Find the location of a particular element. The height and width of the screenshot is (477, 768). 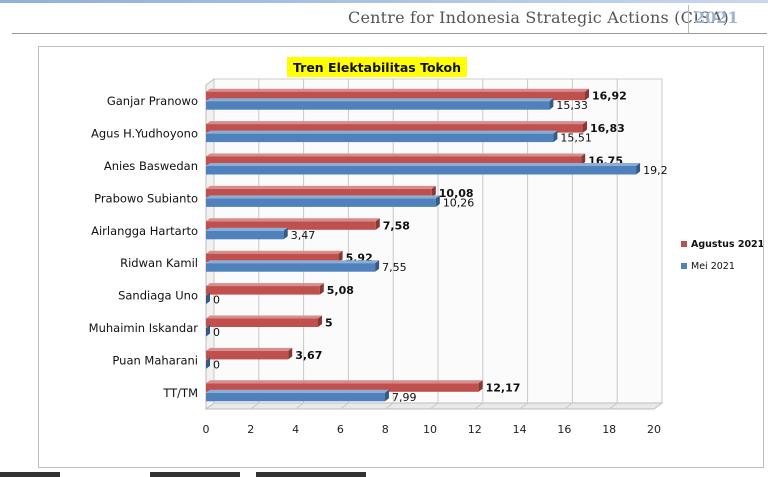

x-tick-label: 12 is located at coordinates (475, 429).